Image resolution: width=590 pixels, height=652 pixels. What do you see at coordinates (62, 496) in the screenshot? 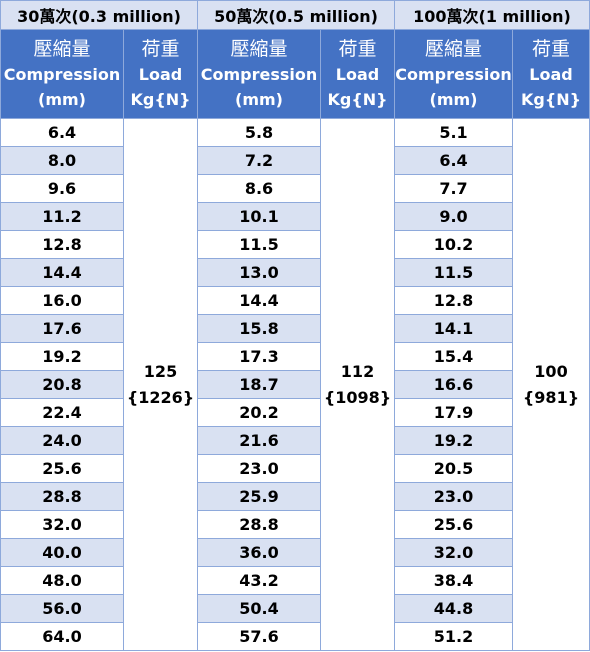
I see `compression-cell: 28.8` at bounding box center [62, 496].